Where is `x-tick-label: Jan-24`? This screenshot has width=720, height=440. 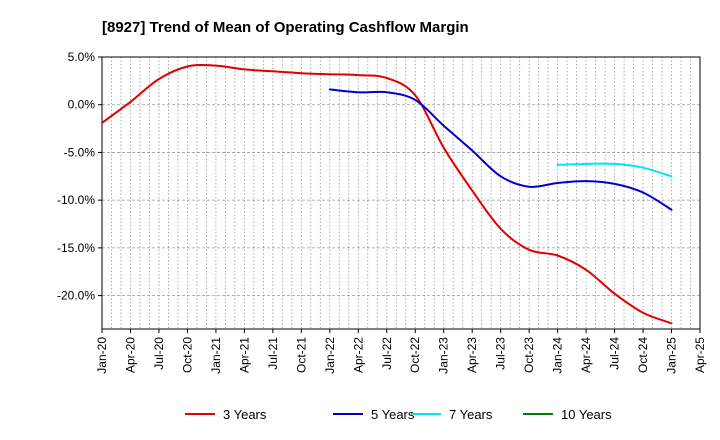
x-tick-label: Jan-24 is located at coordinates (558, 355).